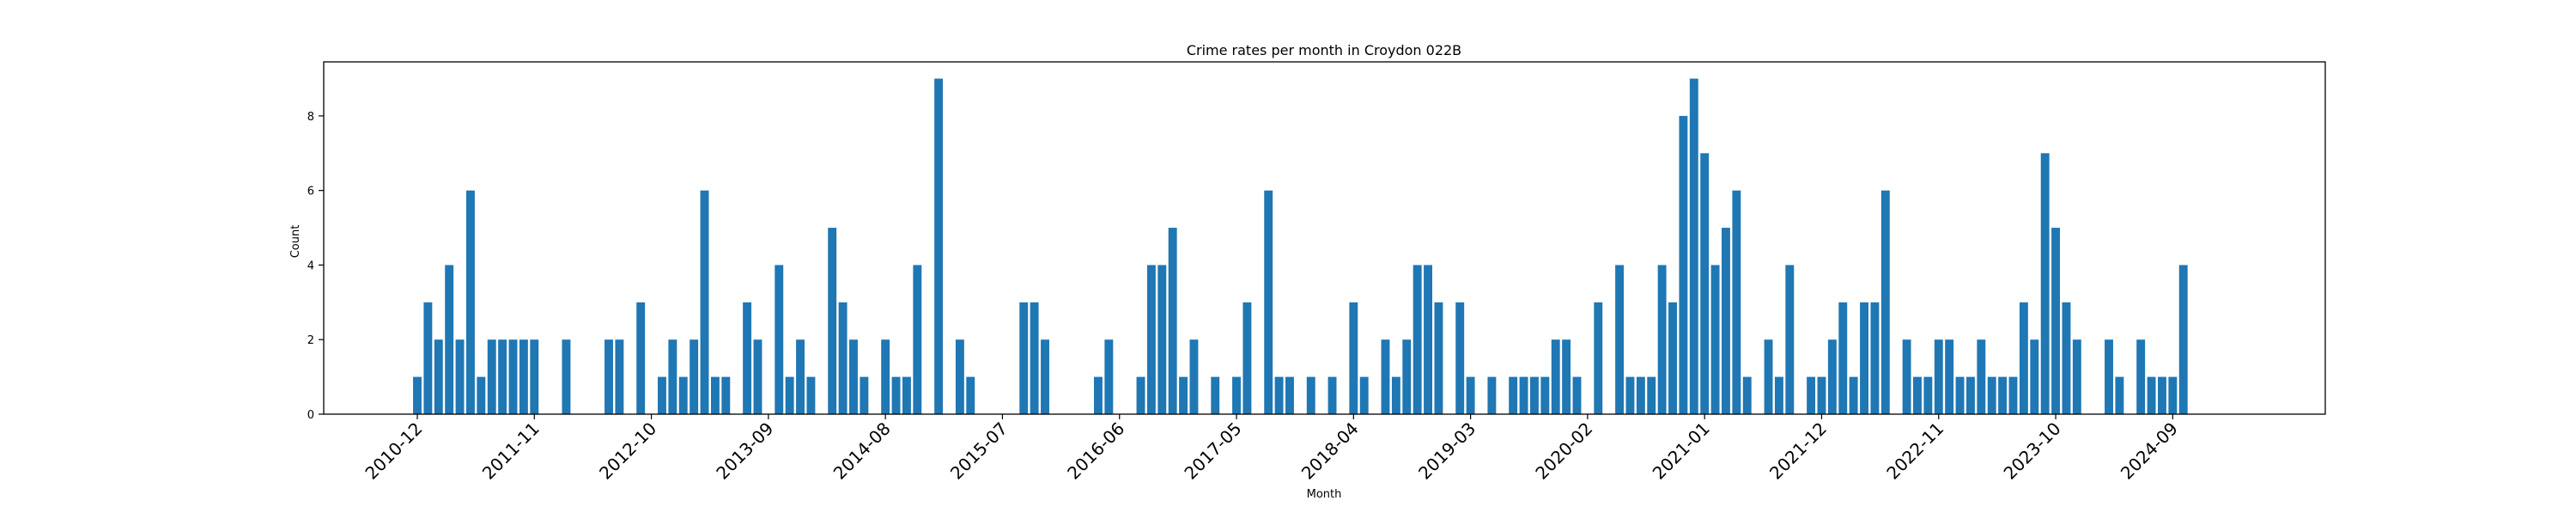  What do you see at coordinates (311, 117) in the screenshot?
I see `y-tick-label: 8` at bounding box center [311, 117].